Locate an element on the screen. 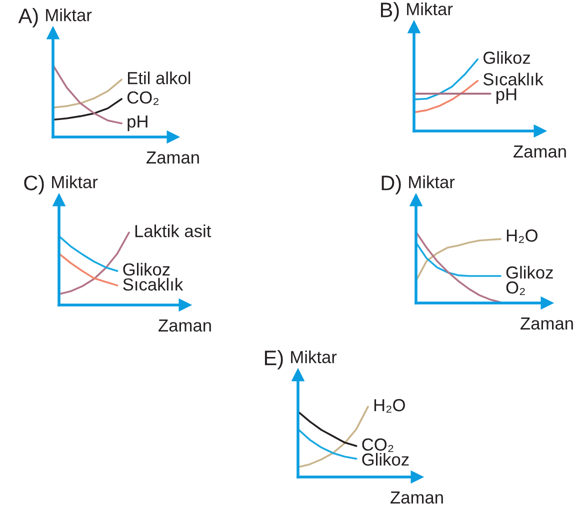 This screenshot has width=579, height=506. series-label: O₂ is located at coordinates (515, 288).